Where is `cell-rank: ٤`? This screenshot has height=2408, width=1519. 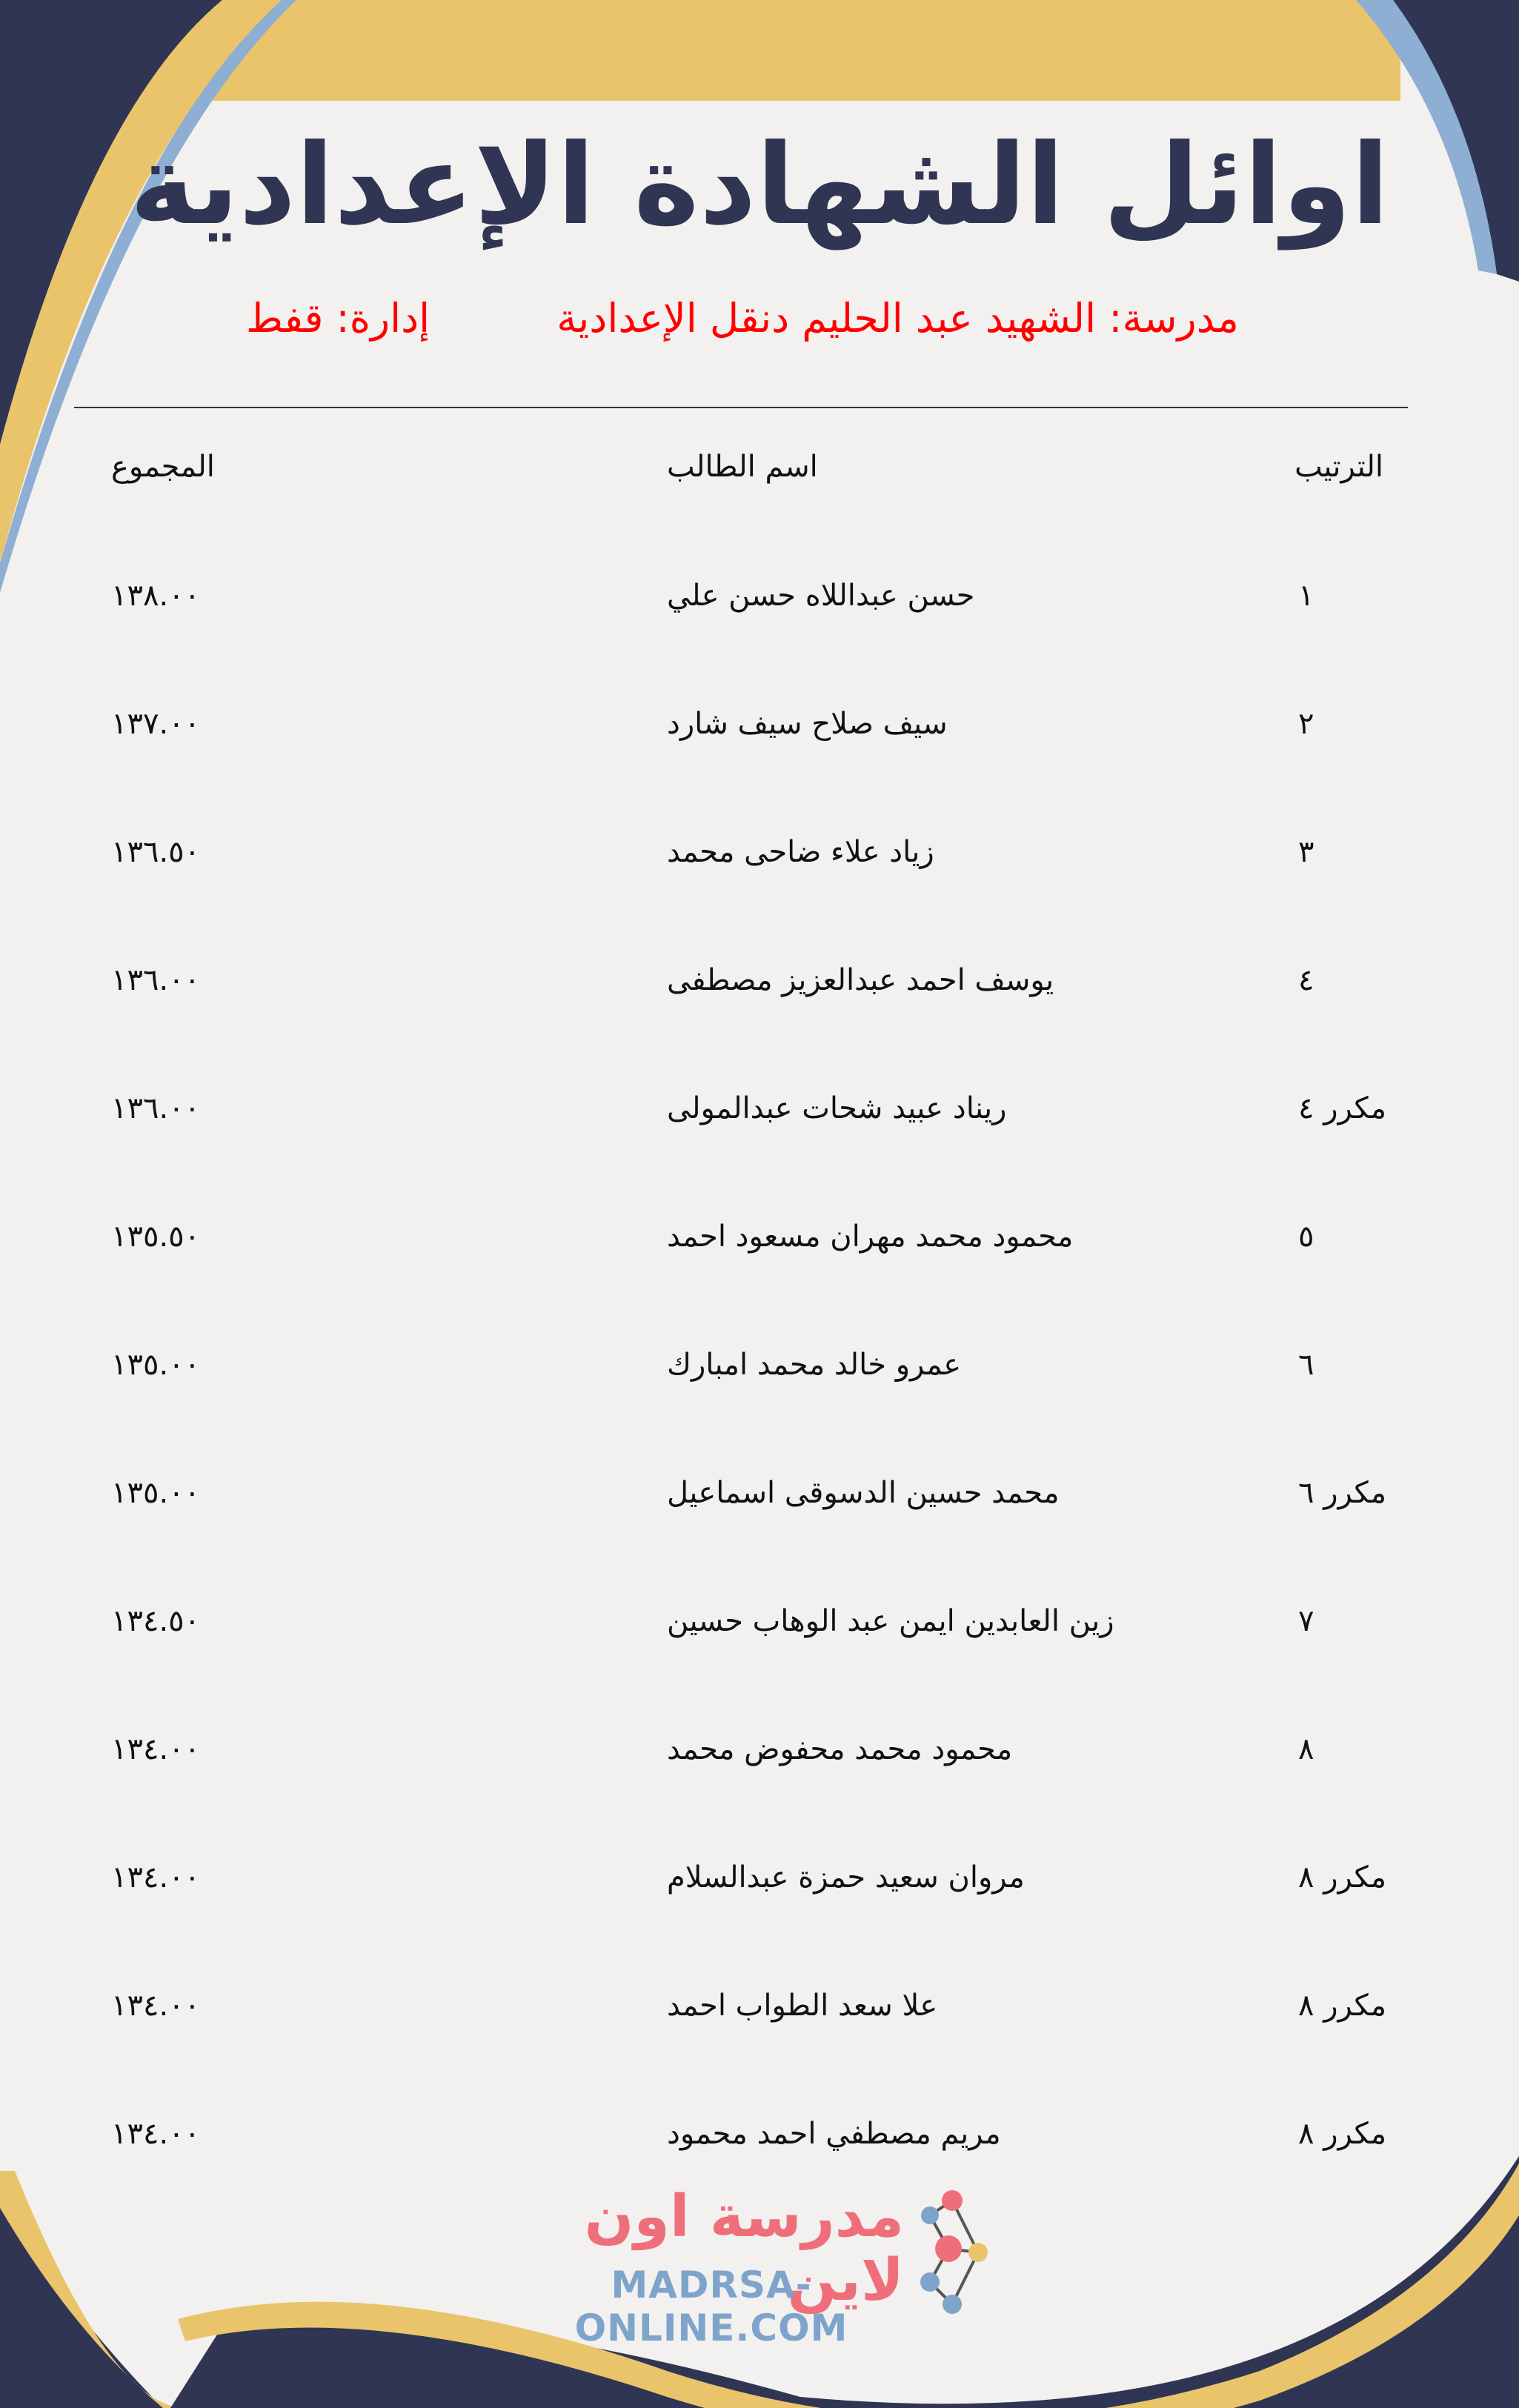 cell-rank: ٤ is located at coordinates (1306, 980).